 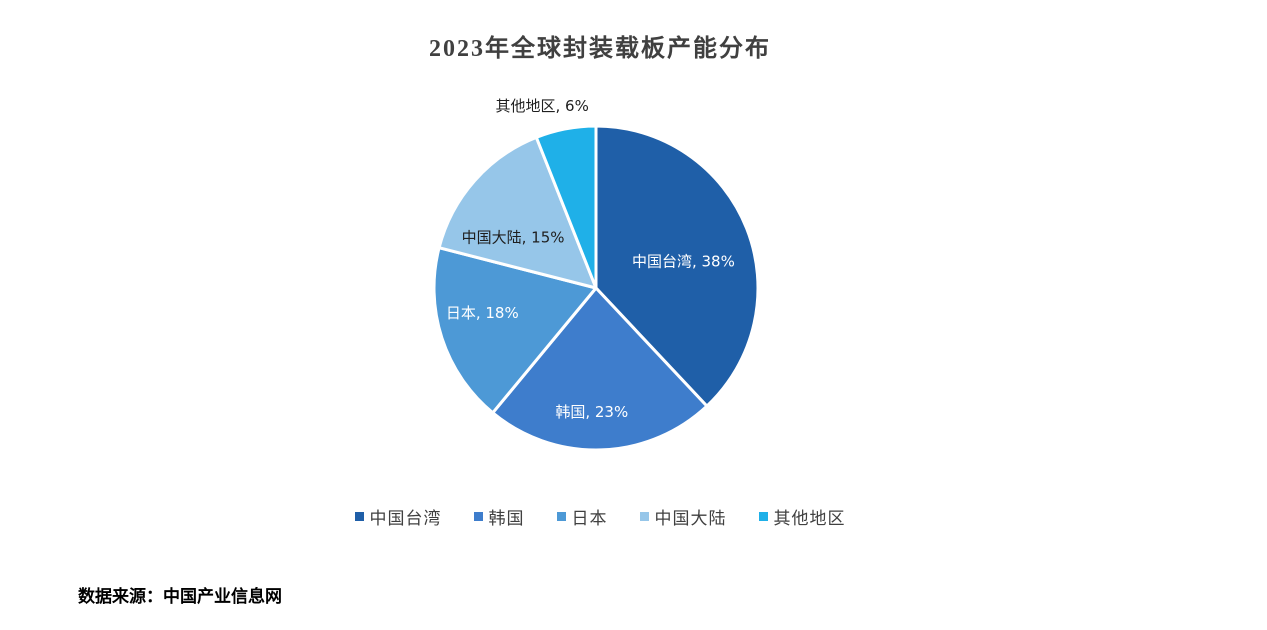 What do you see at coordinates (809, 518) in the screenshot?
I see `legend-label: 其他地区` at bounding box center [809, 518].